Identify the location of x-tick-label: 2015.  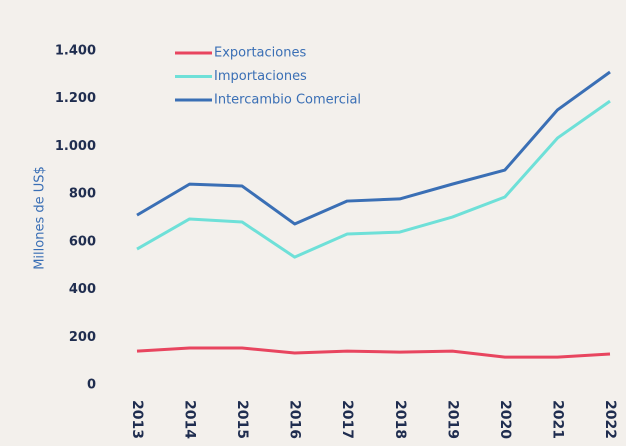
(242, 419).